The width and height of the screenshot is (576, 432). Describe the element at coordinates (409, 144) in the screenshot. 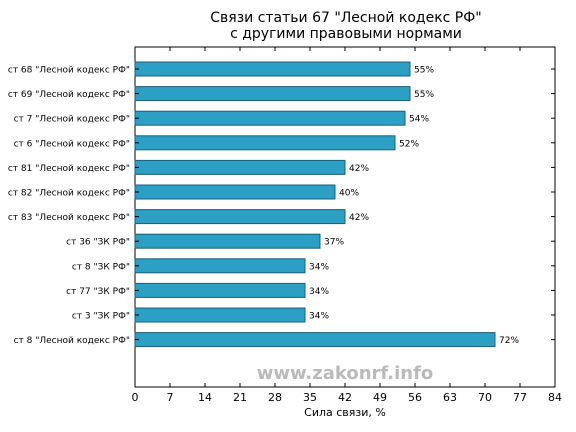

I see `bar-value-label: 52%` at that location.